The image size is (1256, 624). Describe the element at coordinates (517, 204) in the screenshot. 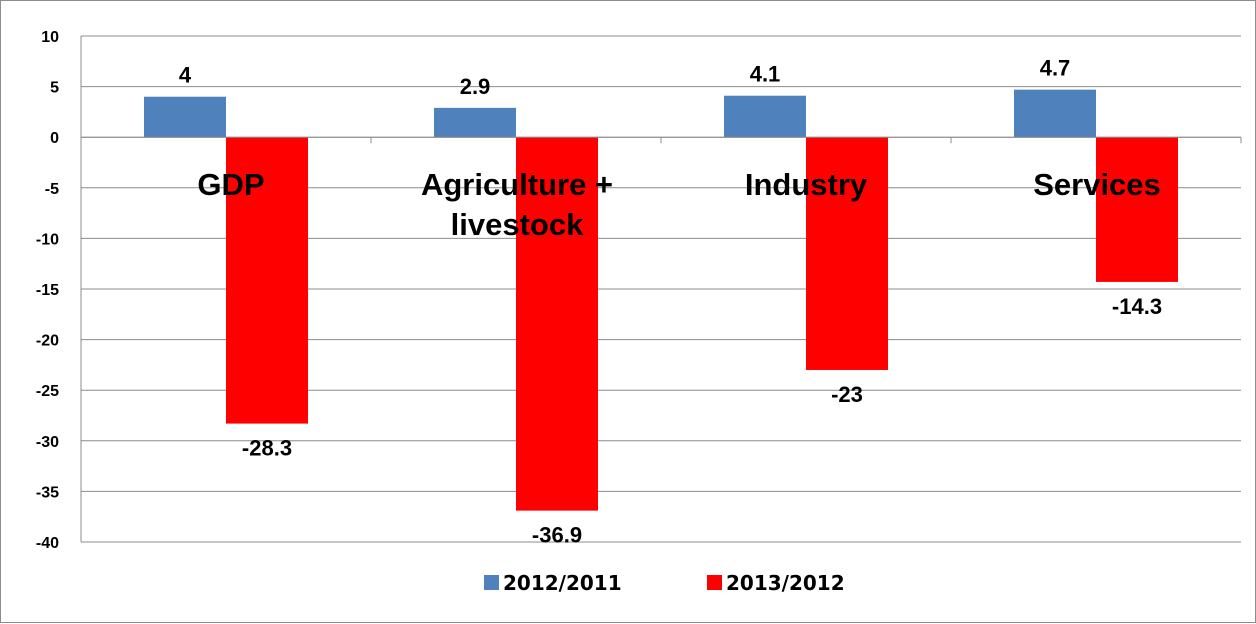

I see `category-label: Agriculture + livestock` at that location.